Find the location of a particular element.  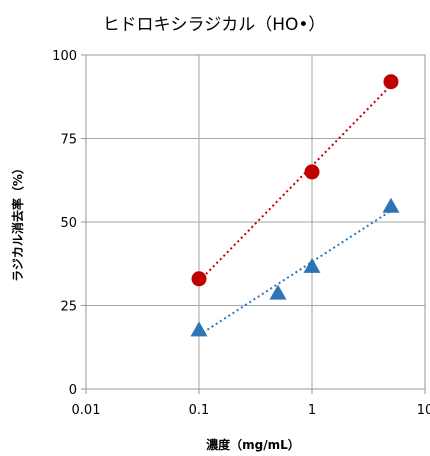

y-tick-label: 50 is located at coordinates (68, 223).